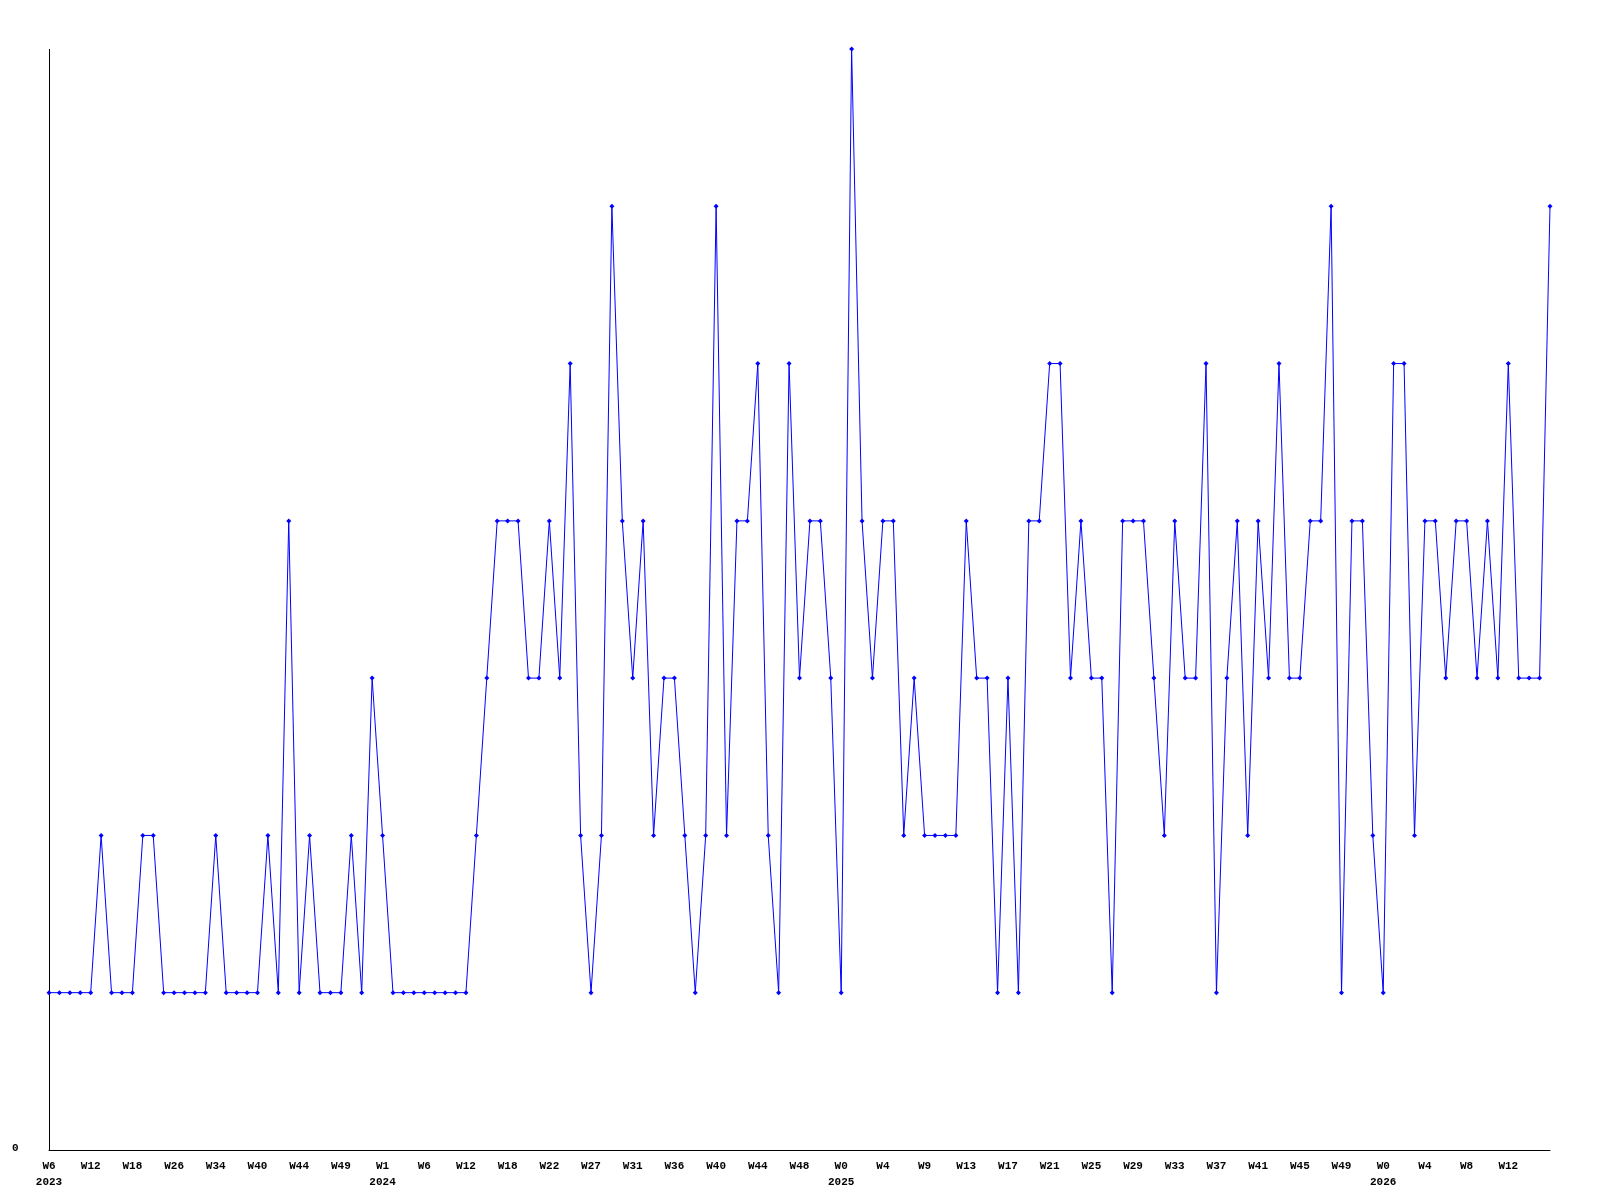  What do you see at coordinates (174, 1166) in the screenshot?
I see `x-tick-label: W26` at bounding box center [174, 1166].